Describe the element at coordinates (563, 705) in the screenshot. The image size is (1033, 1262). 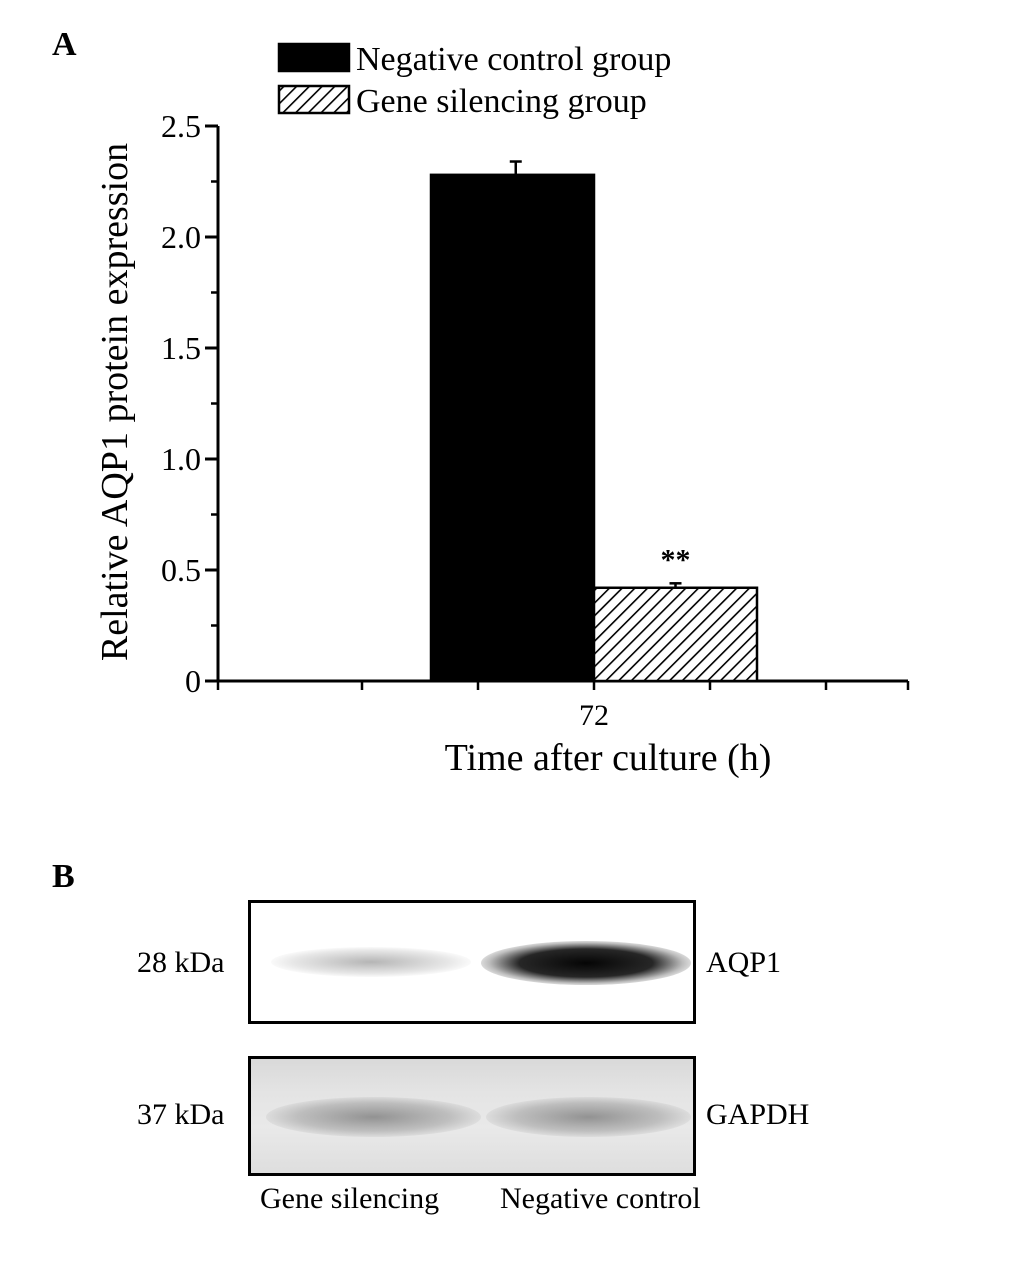
I see `x-axis: 72` at that location.